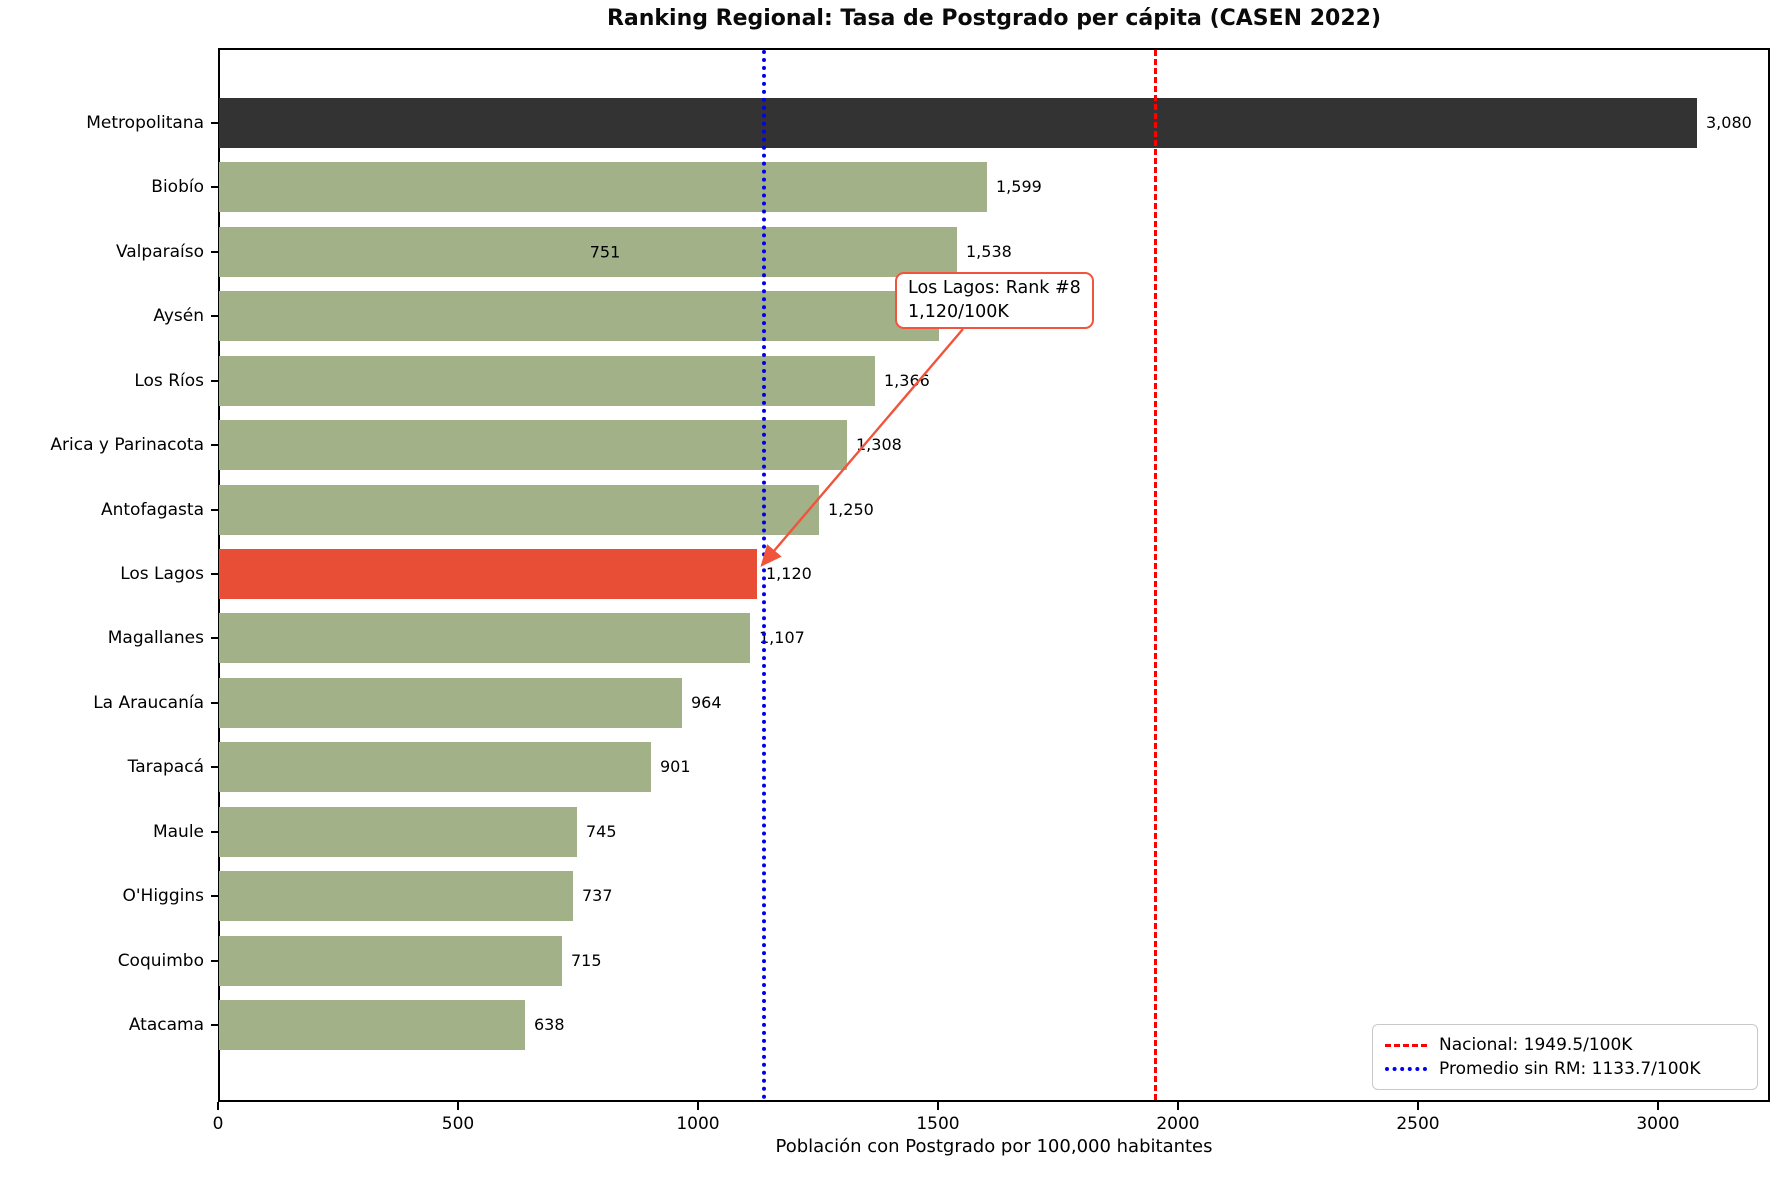 The width and height of the screenshot is (1784, 1184). I want to click on x-axis-tick-label: 3000, so click(1658, 1124).